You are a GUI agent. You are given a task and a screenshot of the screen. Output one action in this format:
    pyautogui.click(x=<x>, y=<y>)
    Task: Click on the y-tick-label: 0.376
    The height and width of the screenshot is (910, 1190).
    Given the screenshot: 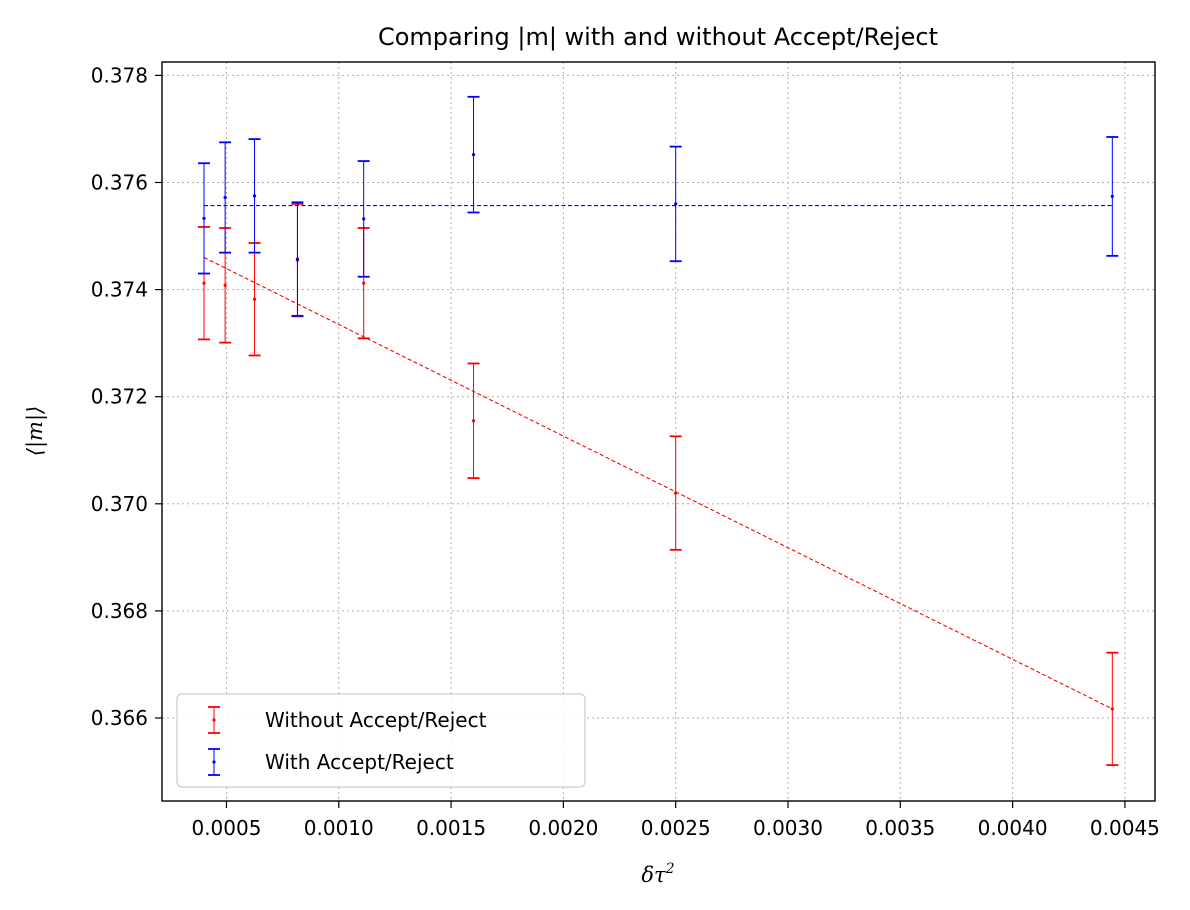 What is the action you would take?
    pyautogui.click(x=119, y=182)
    